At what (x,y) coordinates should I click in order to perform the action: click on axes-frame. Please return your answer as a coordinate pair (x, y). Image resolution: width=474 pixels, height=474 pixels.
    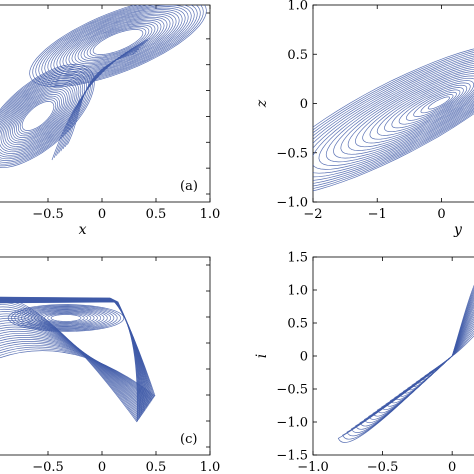
    Looking at the image, I should click on (393, 356).